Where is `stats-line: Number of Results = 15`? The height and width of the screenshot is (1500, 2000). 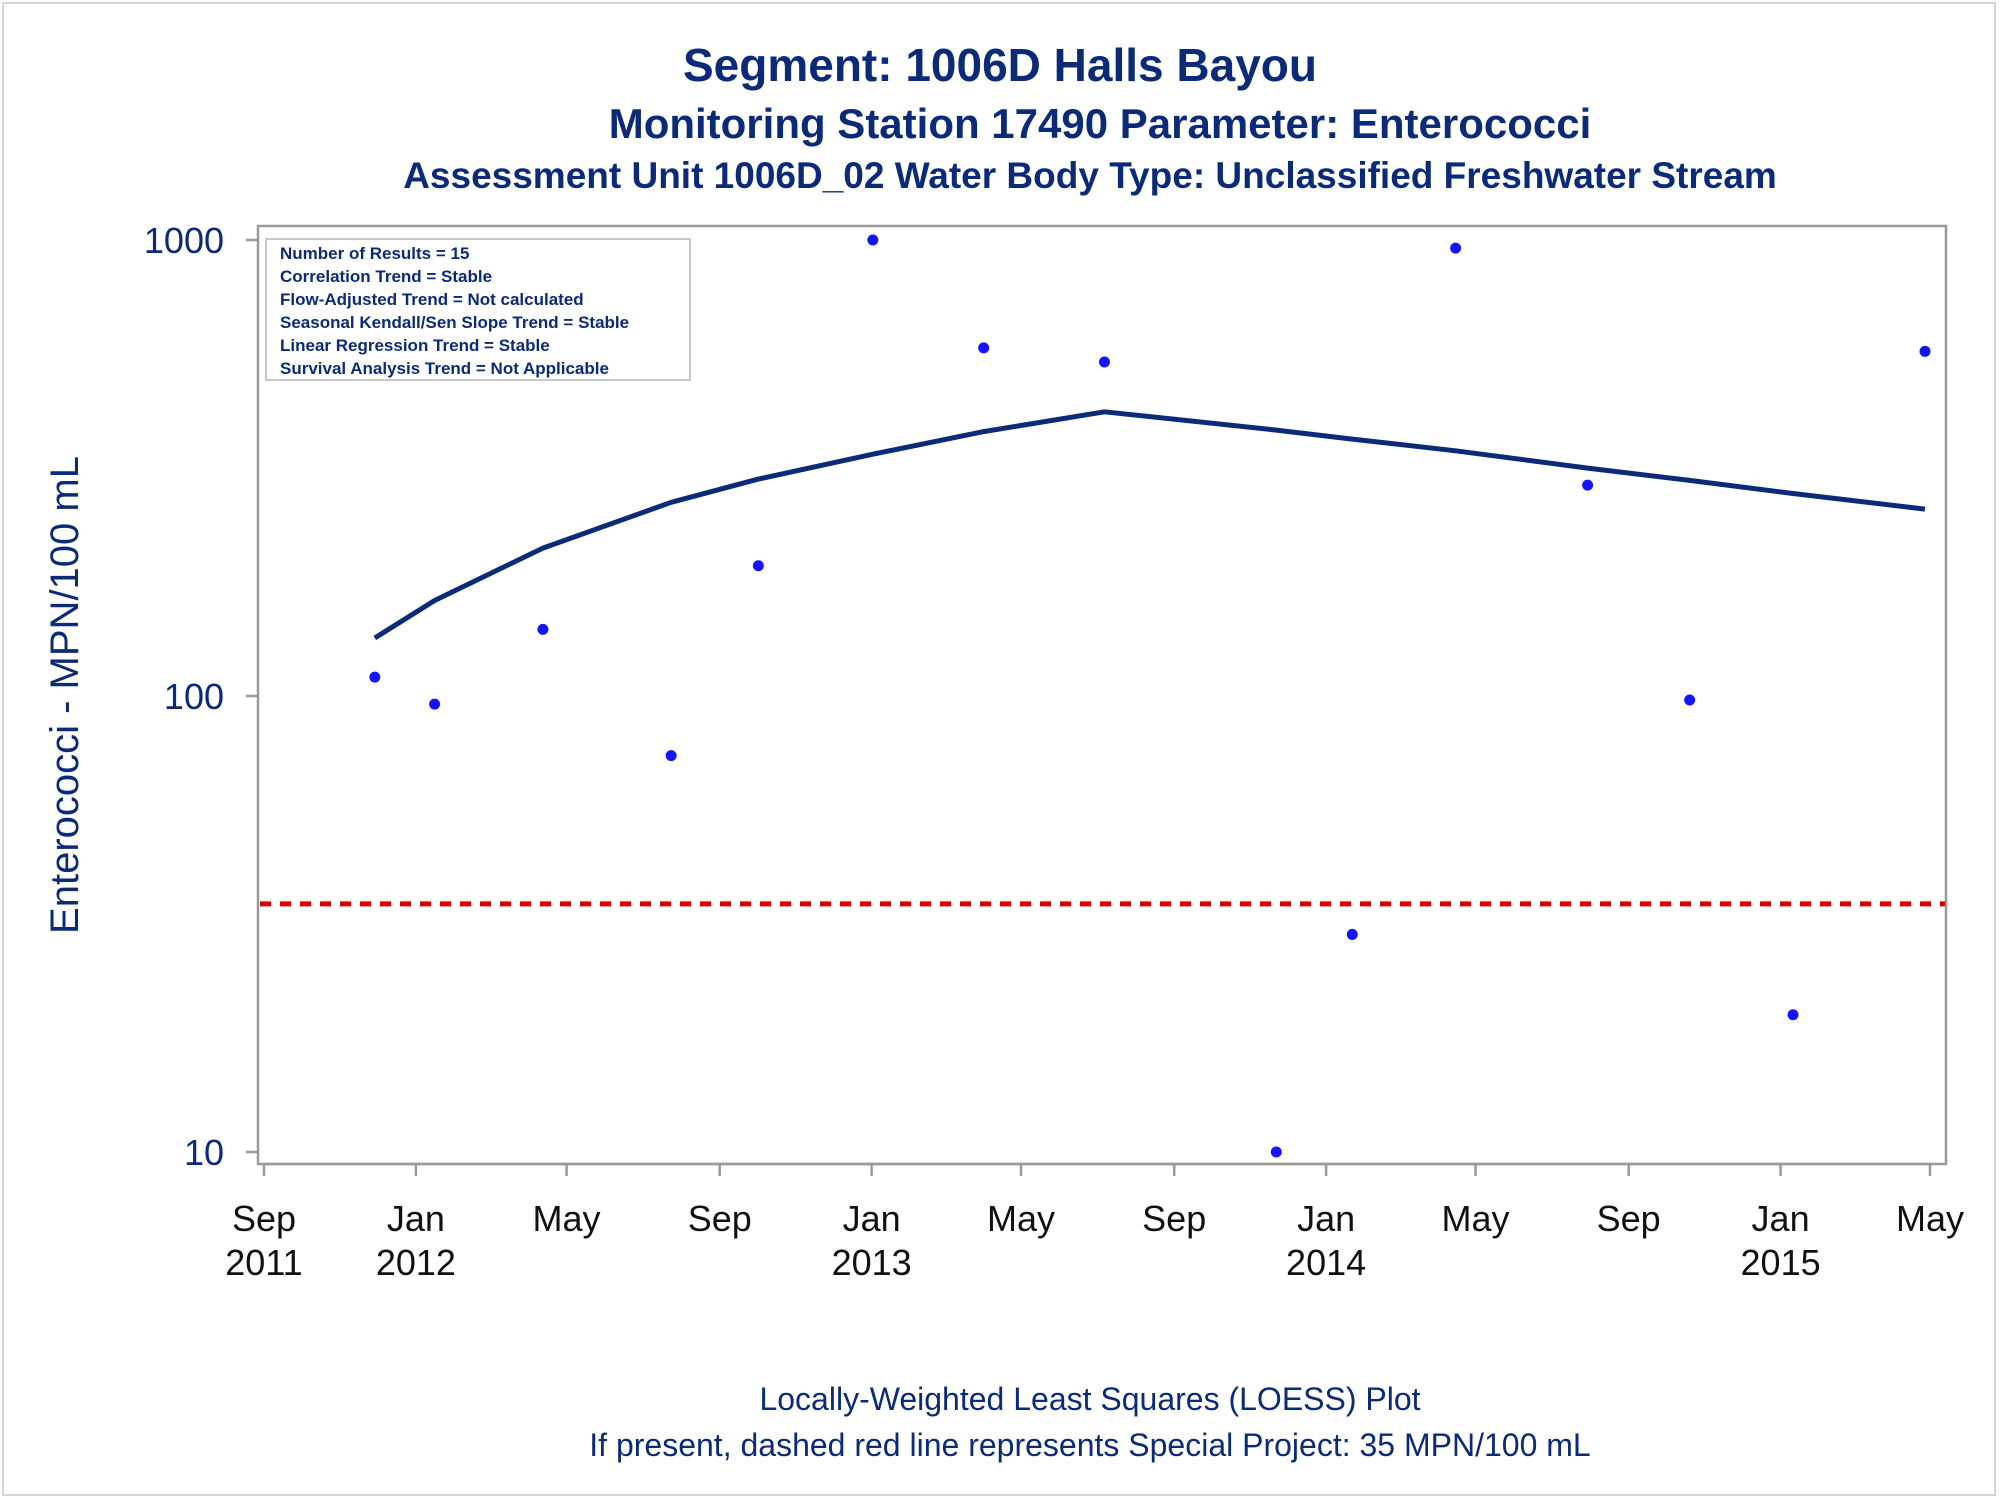 stats-line: Number of Results = 15 is located at coordinates (374, 253).